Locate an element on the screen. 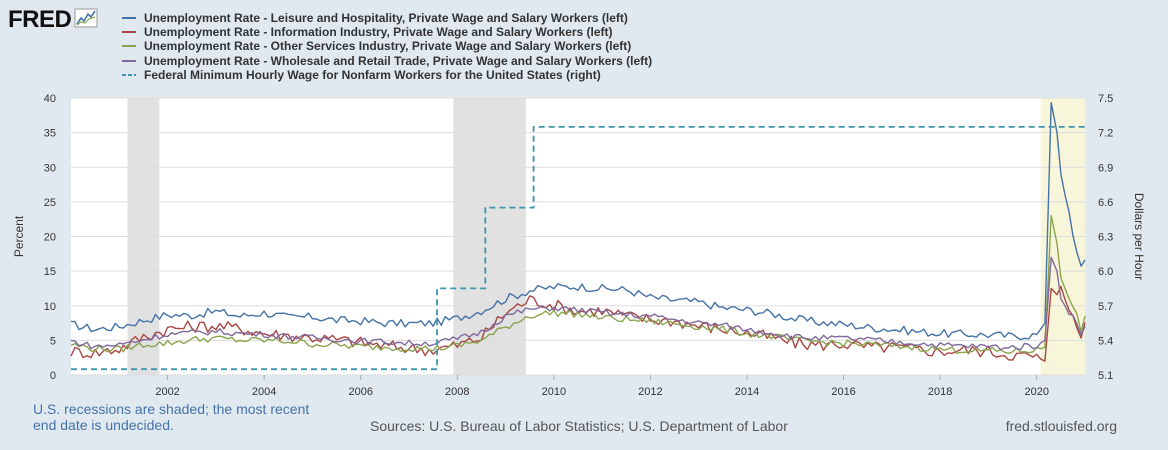 The height and width of the screenshot is (450, 1168). y-tick-right-label: 7.5 is located at coordinates (1105, 99).